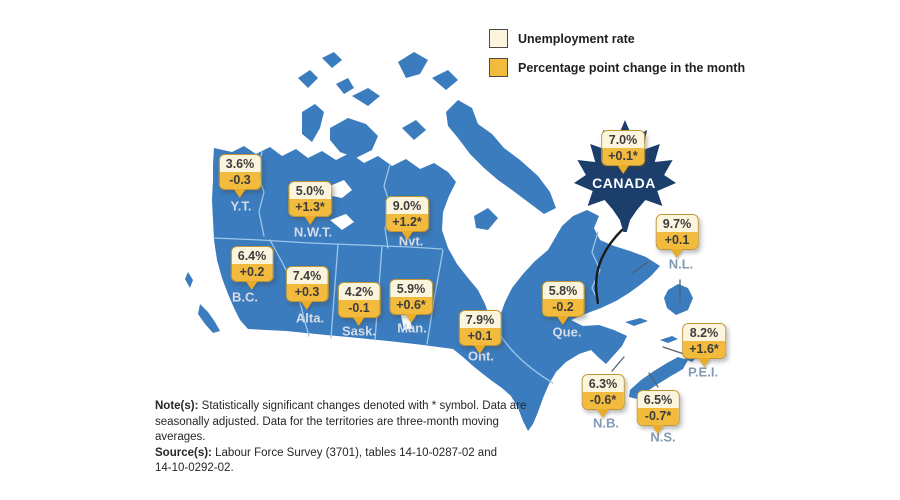 The image size is (900, 500). What do you see at coordinates (681, 264) in the screenshot?
I see `region-label-nl: N.L.` at bounding box center [681, 264].